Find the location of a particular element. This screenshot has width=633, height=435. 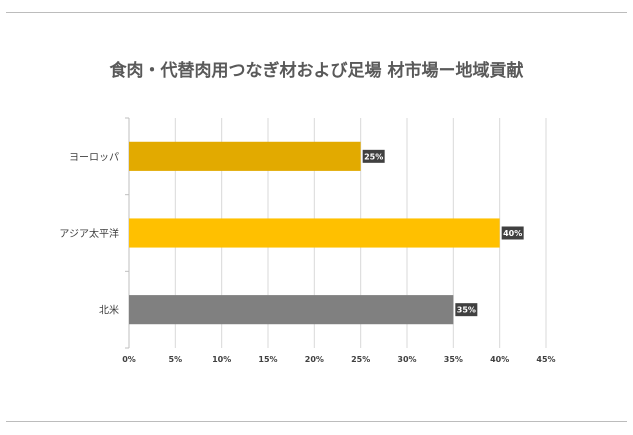

category-label: ヨーロッパ is located at coordinates (94, 157).